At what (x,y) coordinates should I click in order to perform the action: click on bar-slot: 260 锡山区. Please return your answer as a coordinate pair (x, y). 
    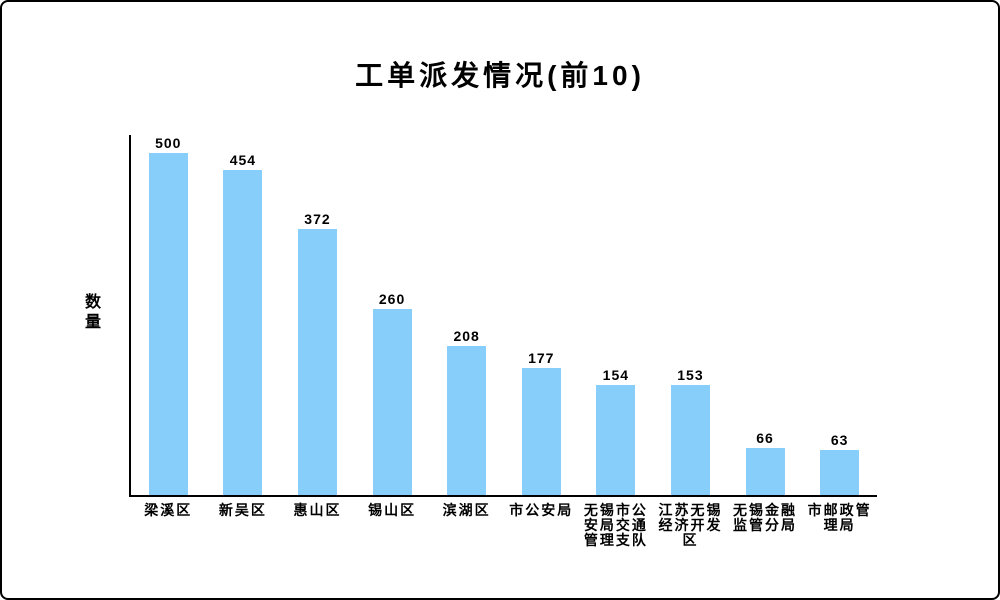
    Looking at the image, I should click on (392, 326).